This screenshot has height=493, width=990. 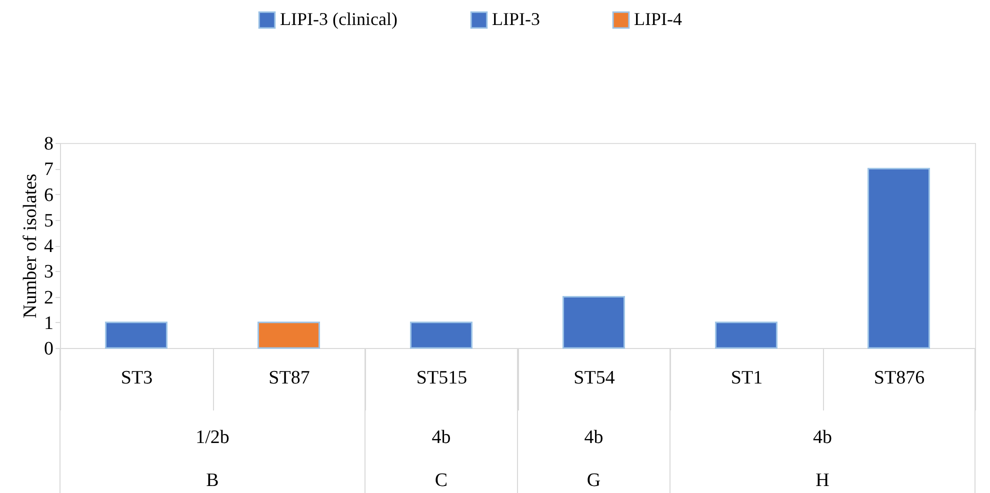 I want to click on y-tick-label: 5, so click(x=49, y=221).